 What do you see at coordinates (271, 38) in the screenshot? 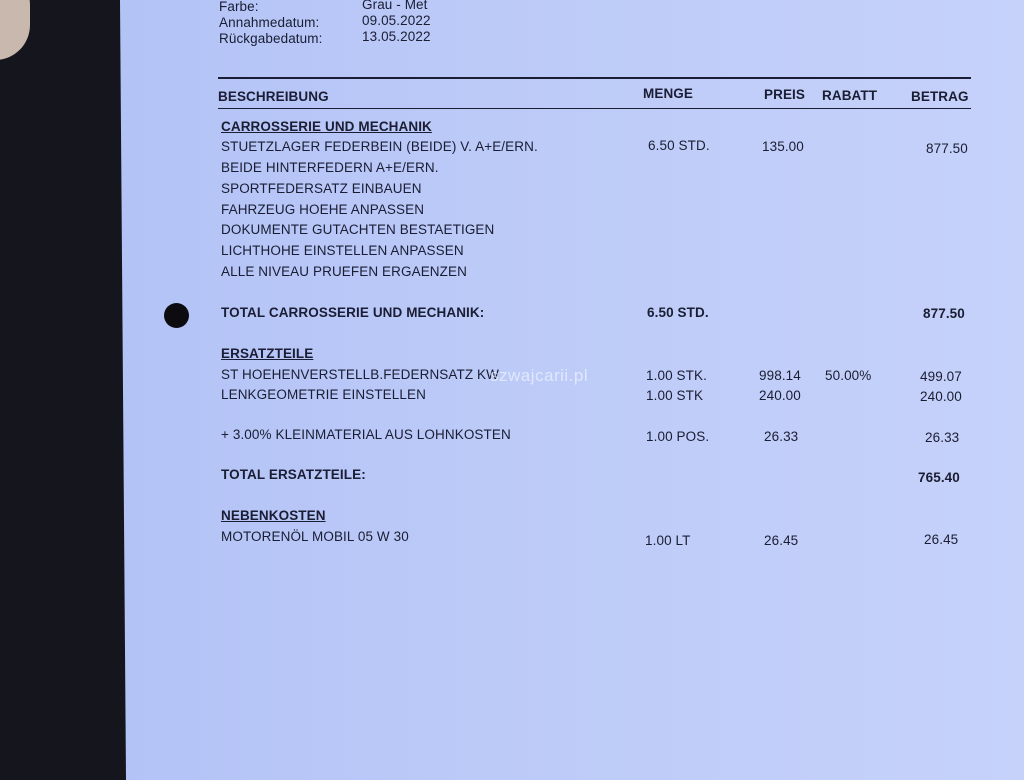
I see `return-date-label: Rückgabedatum:` at bounding box center [271, 38].